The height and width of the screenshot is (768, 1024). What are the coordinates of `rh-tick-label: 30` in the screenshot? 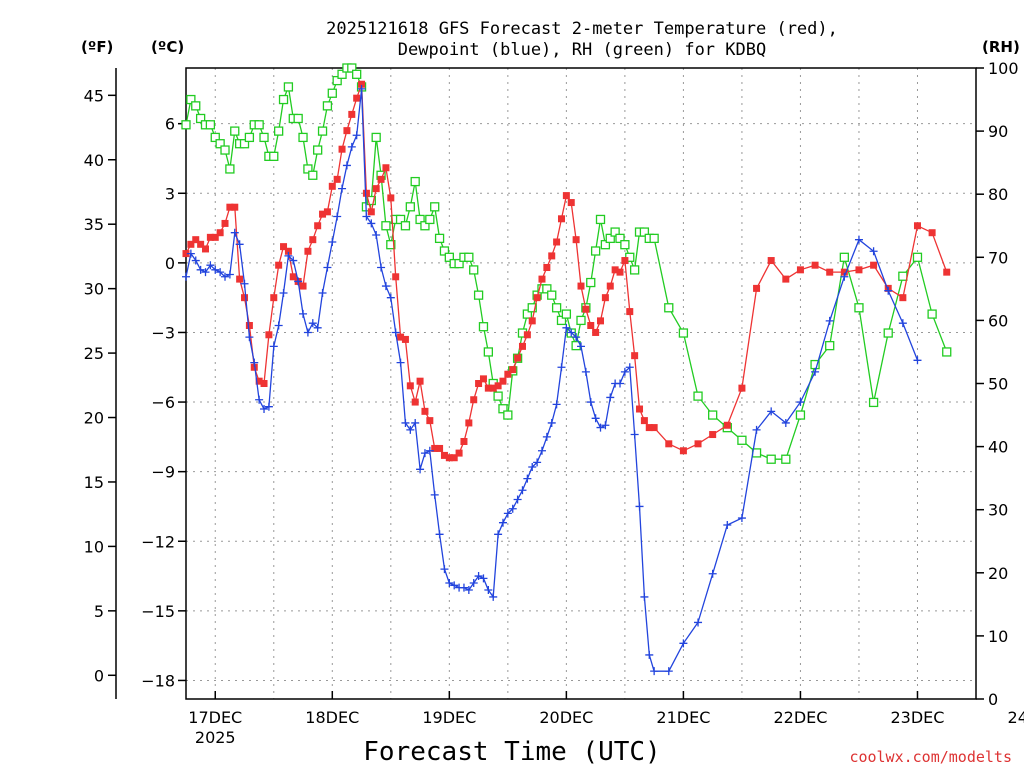 It's located at (998, 510).